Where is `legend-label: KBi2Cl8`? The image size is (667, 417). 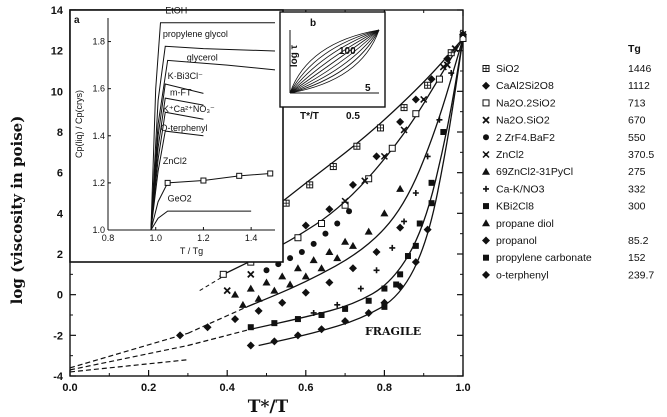 legend-label: KBi2Cl8 is located at coordinates (515, 207).